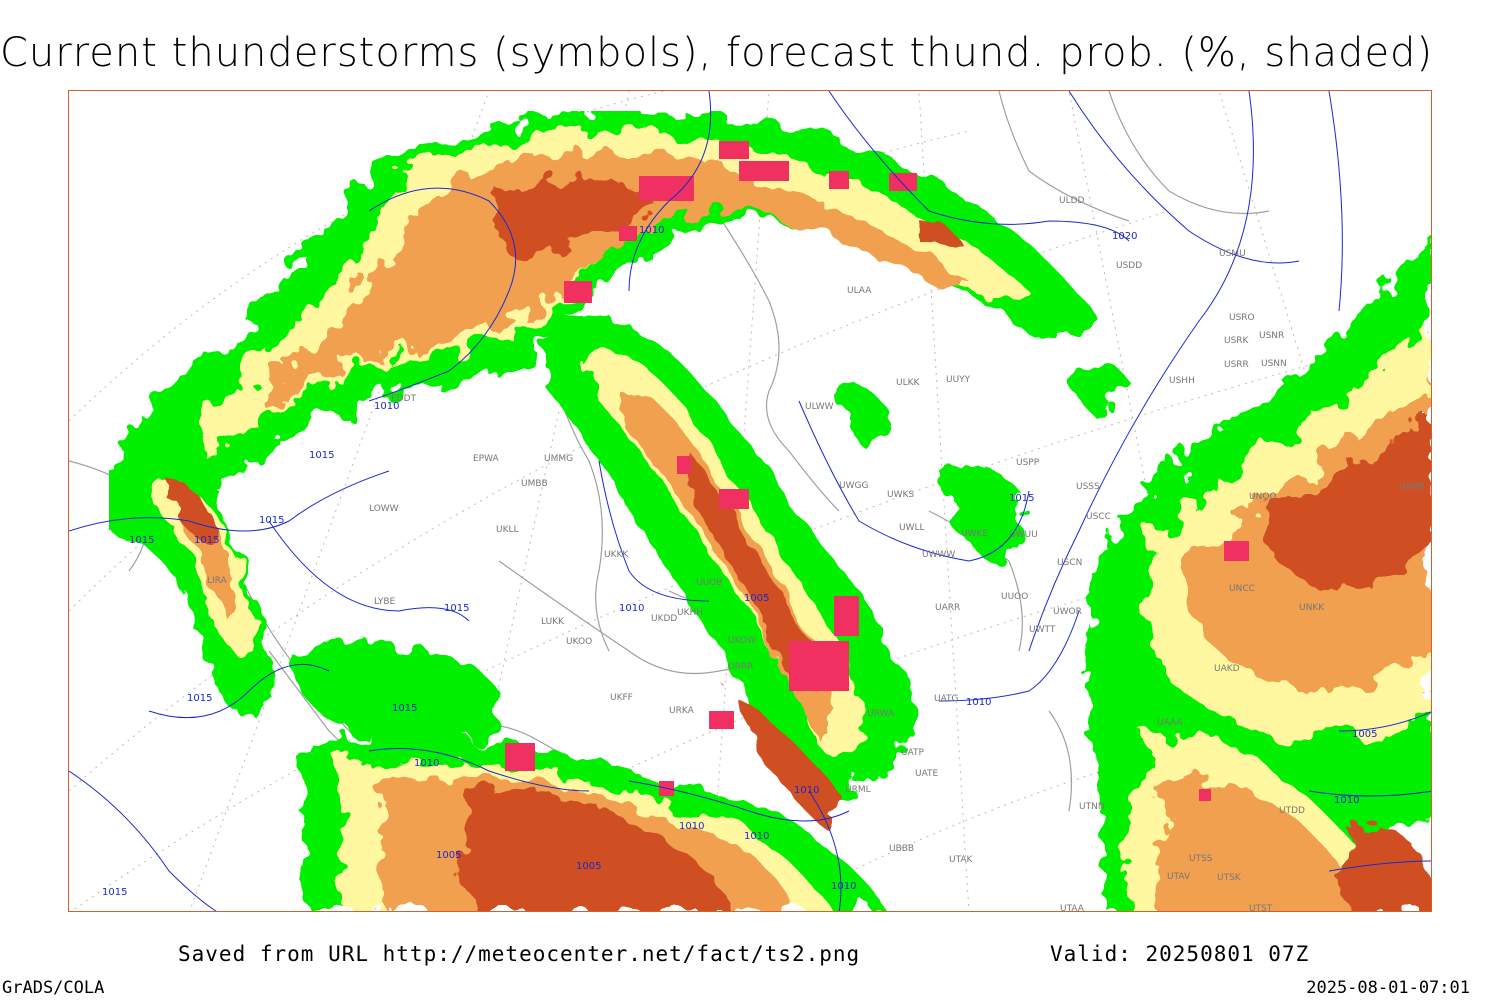 This screenshot has height=1000, width=1500. Describe the element at coordinates (1124, 236) in the screenshot. I see `isobar-label: 1020` at that location.